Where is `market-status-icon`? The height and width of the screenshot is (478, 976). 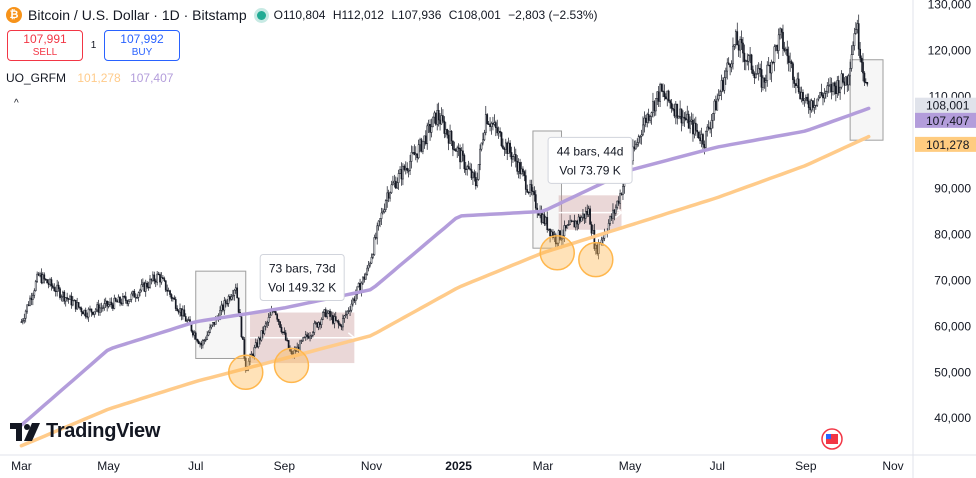
market-status-icon is located at coordinates (261, 15).